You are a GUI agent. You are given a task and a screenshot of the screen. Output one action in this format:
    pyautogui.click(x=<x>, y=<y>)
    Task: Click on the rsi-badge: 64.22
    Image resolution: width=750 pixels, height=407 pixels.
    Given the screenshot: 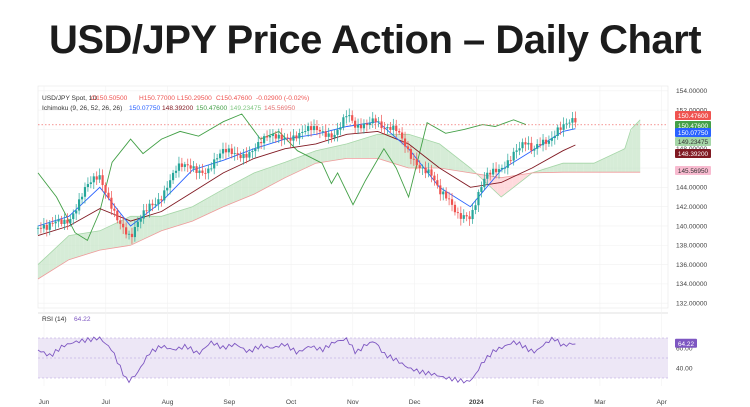 What is the action you would take?
    pyautogui.click(x=686, y=343)
    